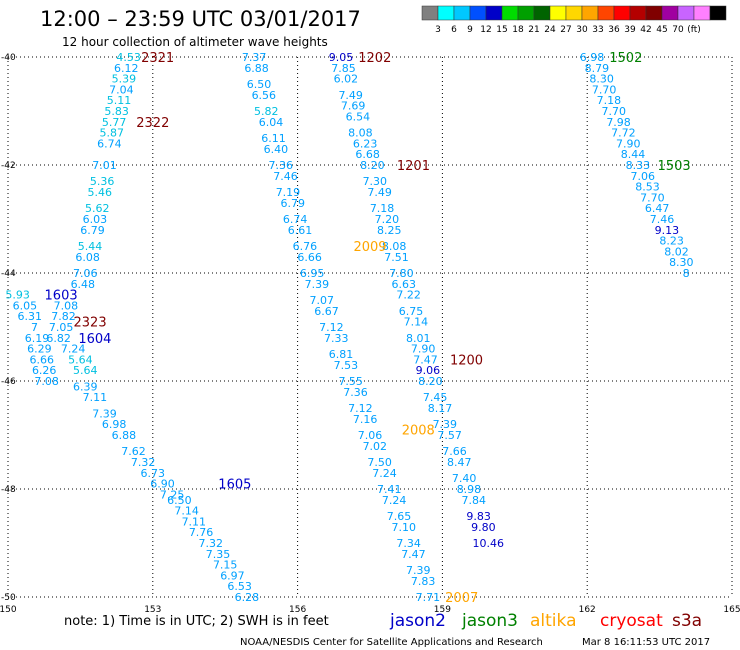 This screenshot has width=740, height=650. I want to click on wave-height-value: 7.84, so click(474, 500).